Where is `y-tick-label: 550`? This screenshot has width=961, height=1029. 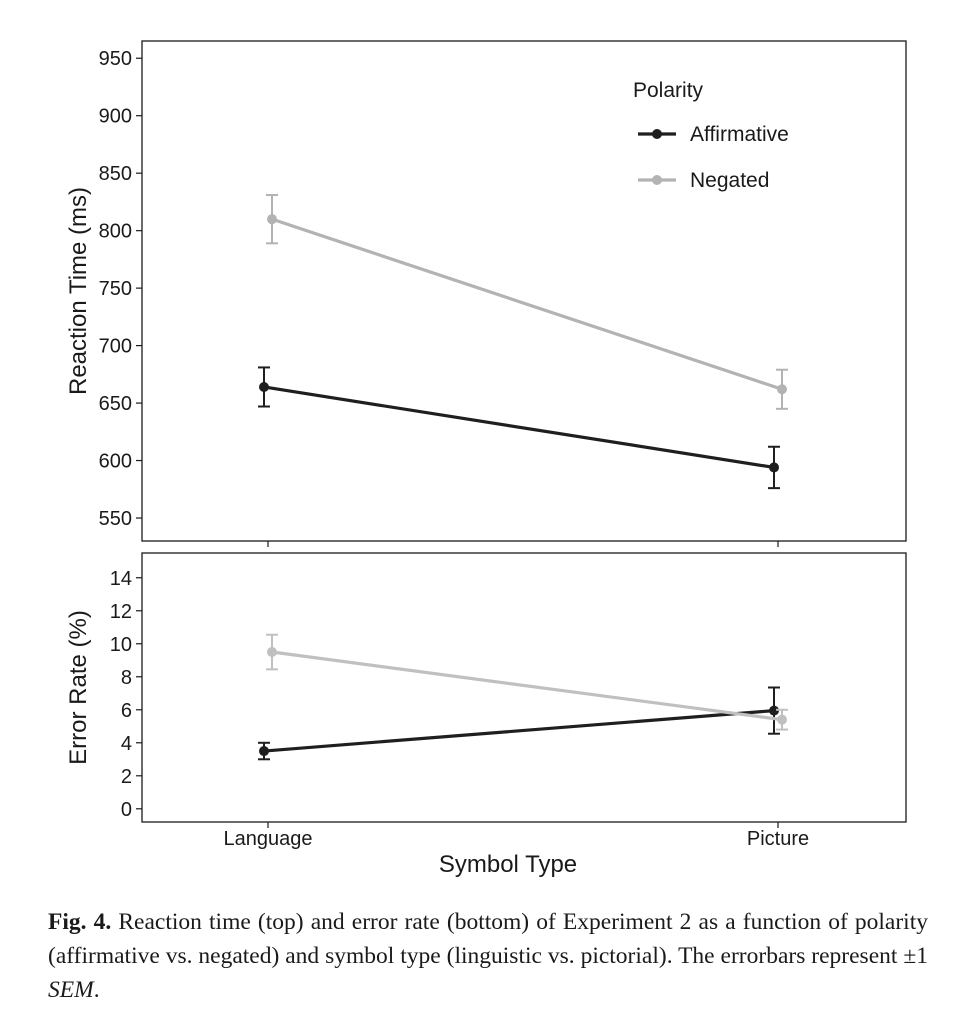
y-tick-label: 550 is located at coordinates (115, 519).